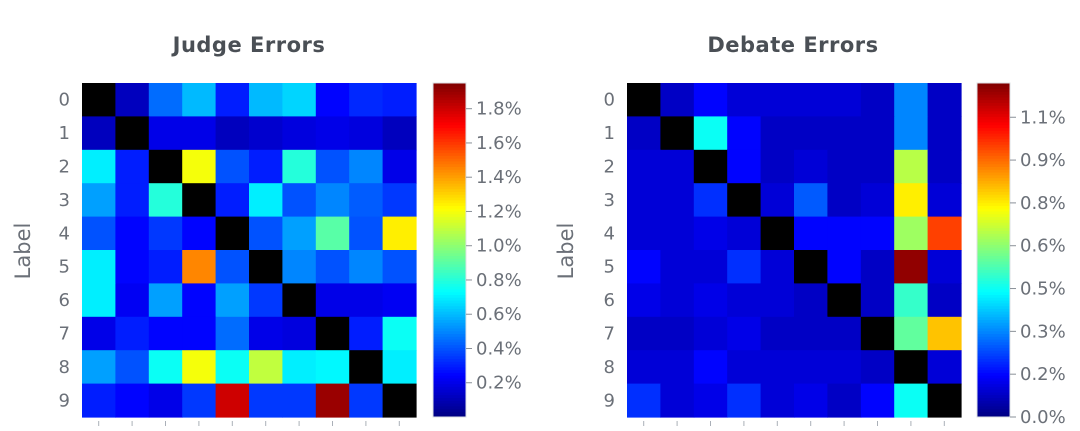 The image size is (1080, 431). What do you see at coordinates (499, 314) in the screenshot?
I see `judge-colorbar-label-2: 0.6%` at bounding box center [499, 314].